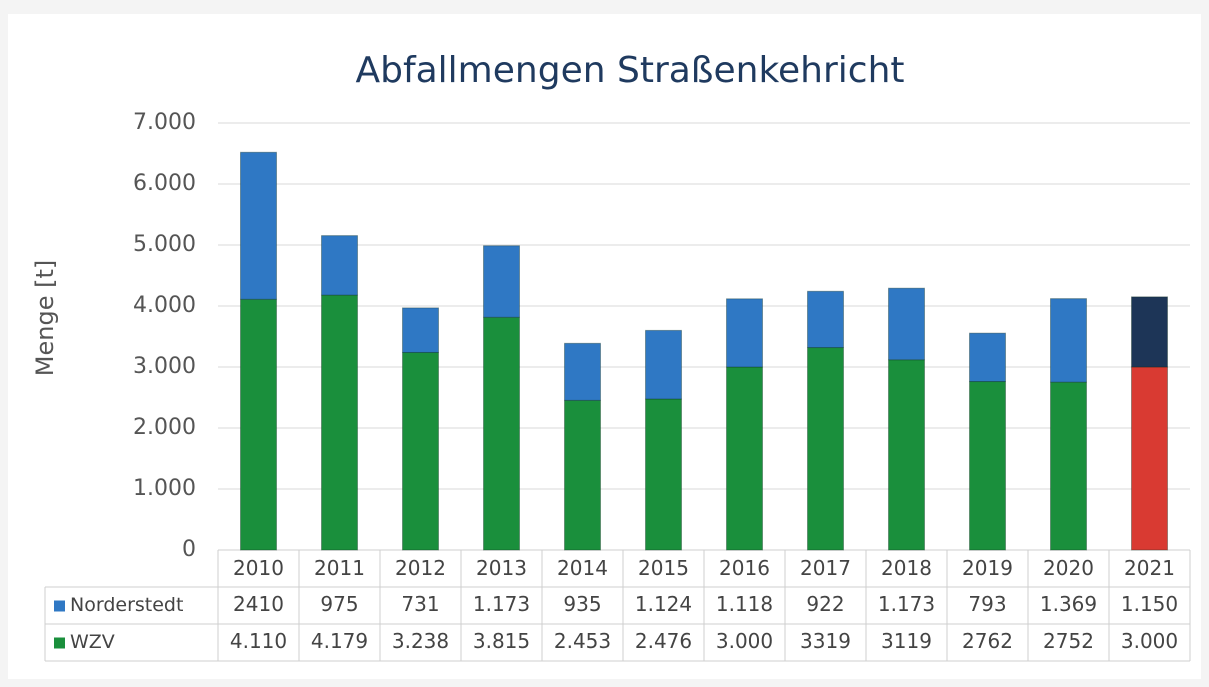 The height and width of the screenshot is (687, 1209). What do you see at coordinates (1149, 604) in the screenshot?
I see `table-value: 1.150` at bounding box center [1149, 604].